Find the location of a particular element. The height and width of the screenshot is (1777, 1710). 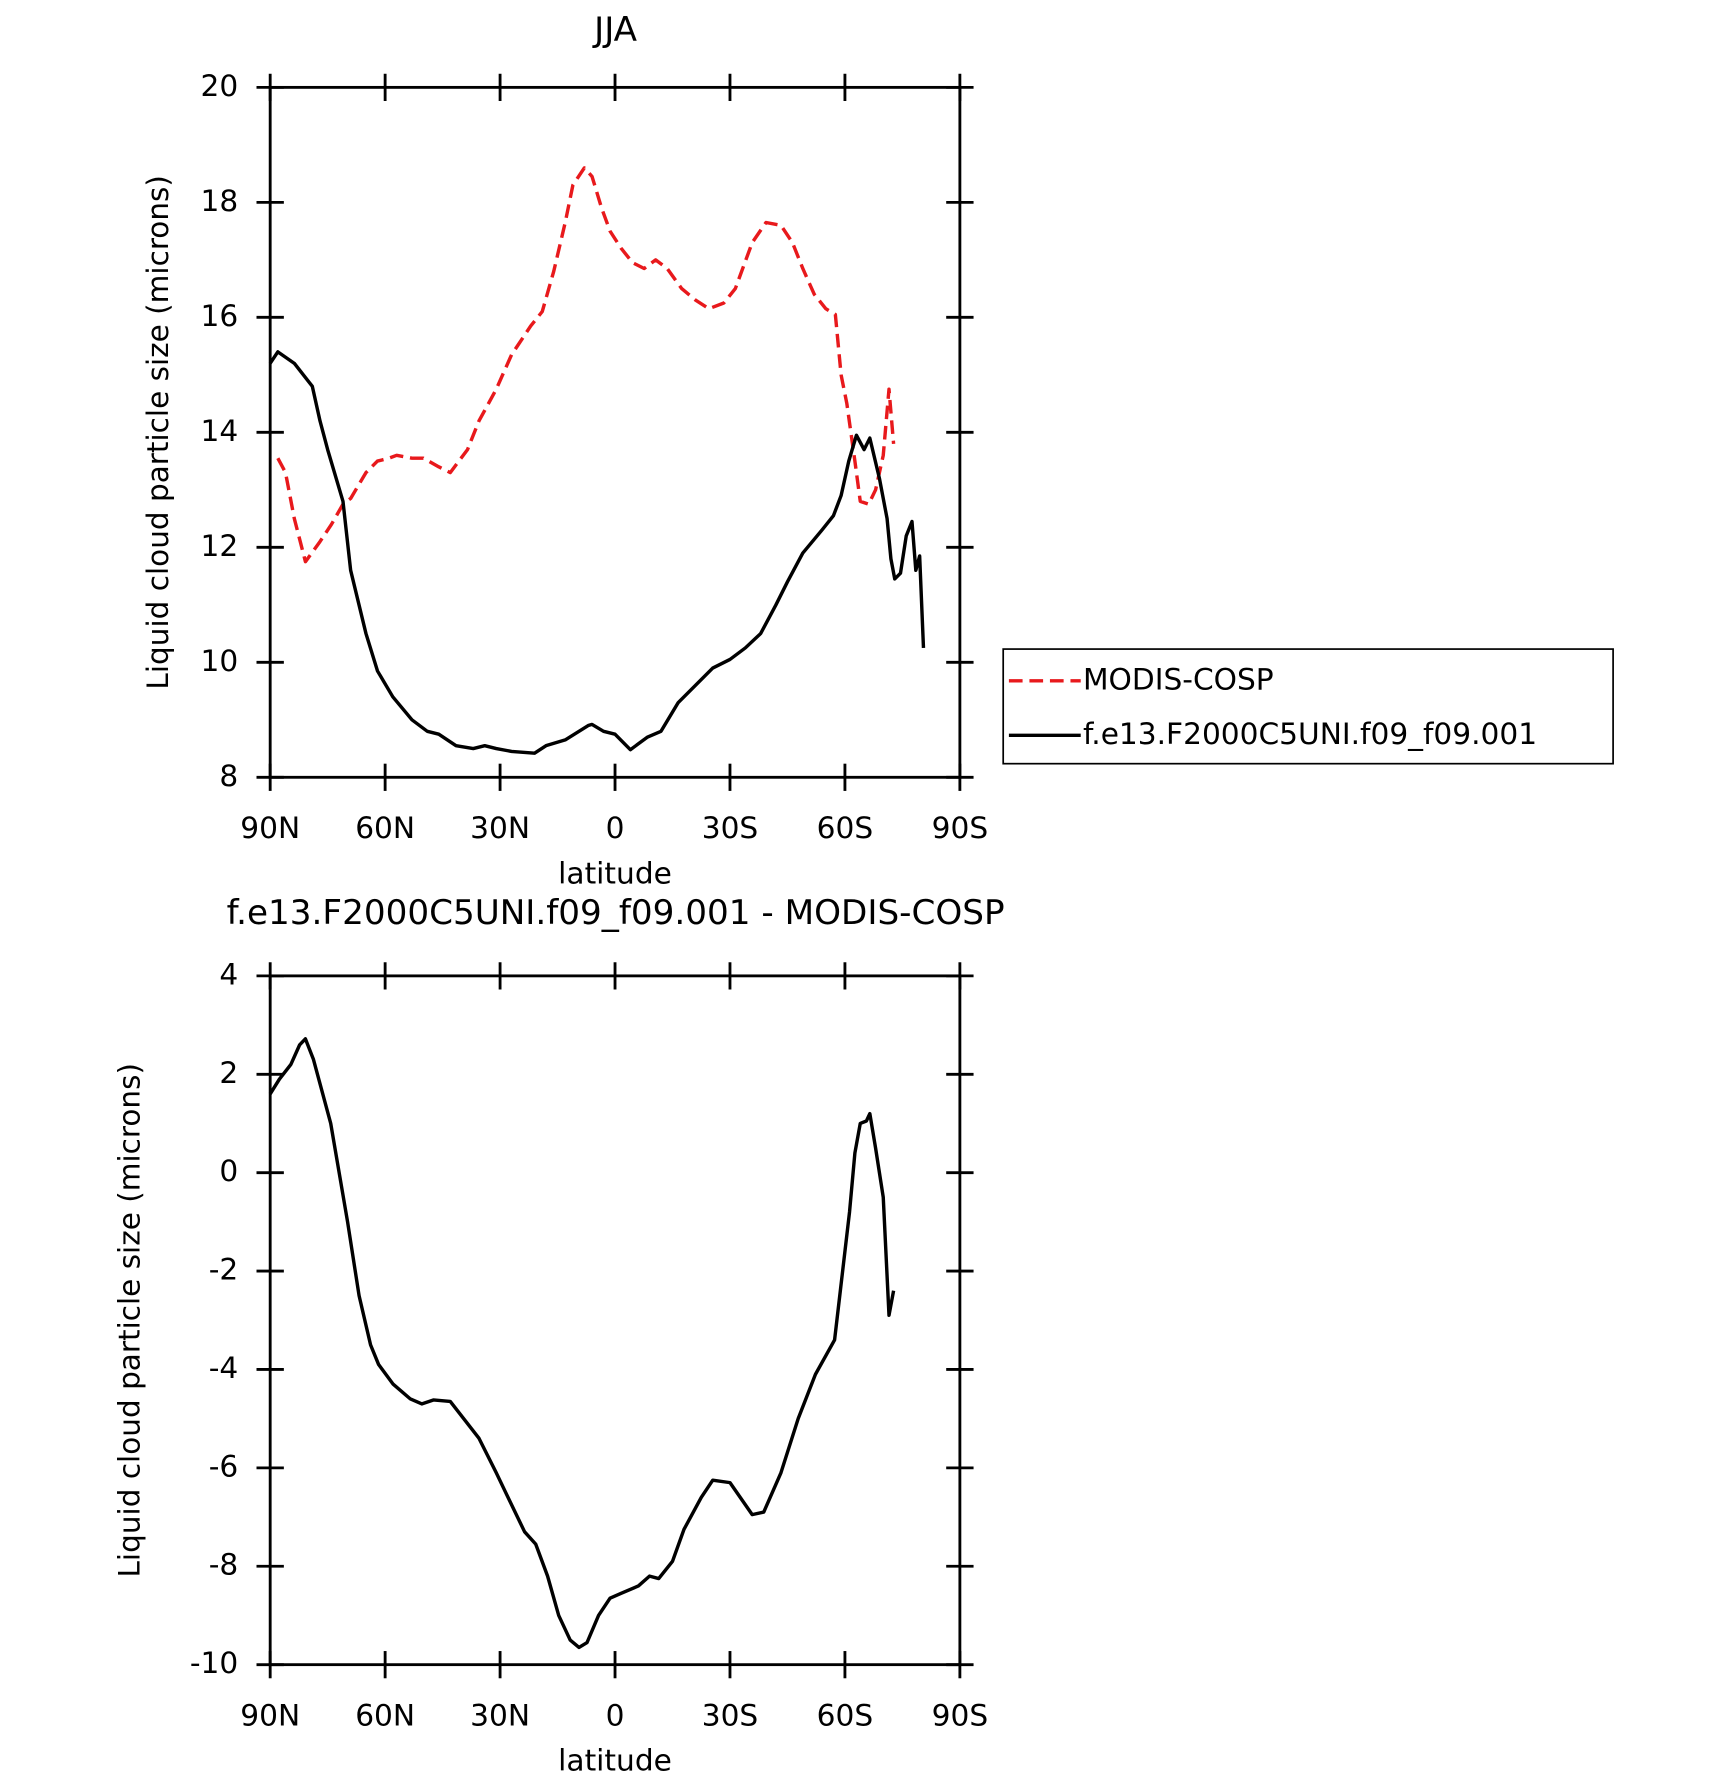

y-tick-label: -6 is located at coordinates (224, 1466).